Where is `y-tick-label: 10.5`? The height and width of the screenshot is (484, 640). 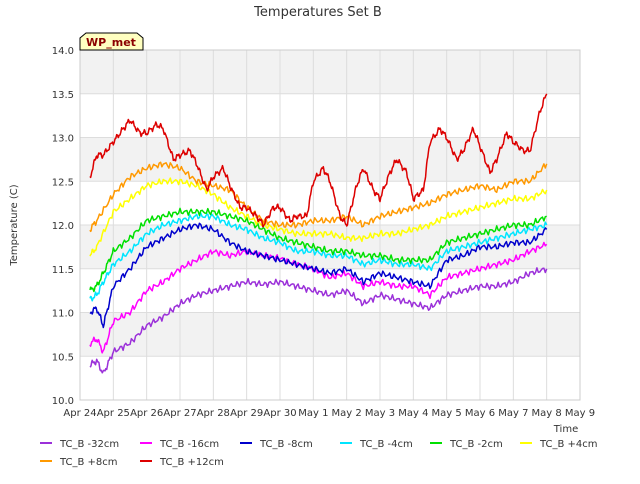 y-tick-label: 10.5 is located at coordinates (63, 357).